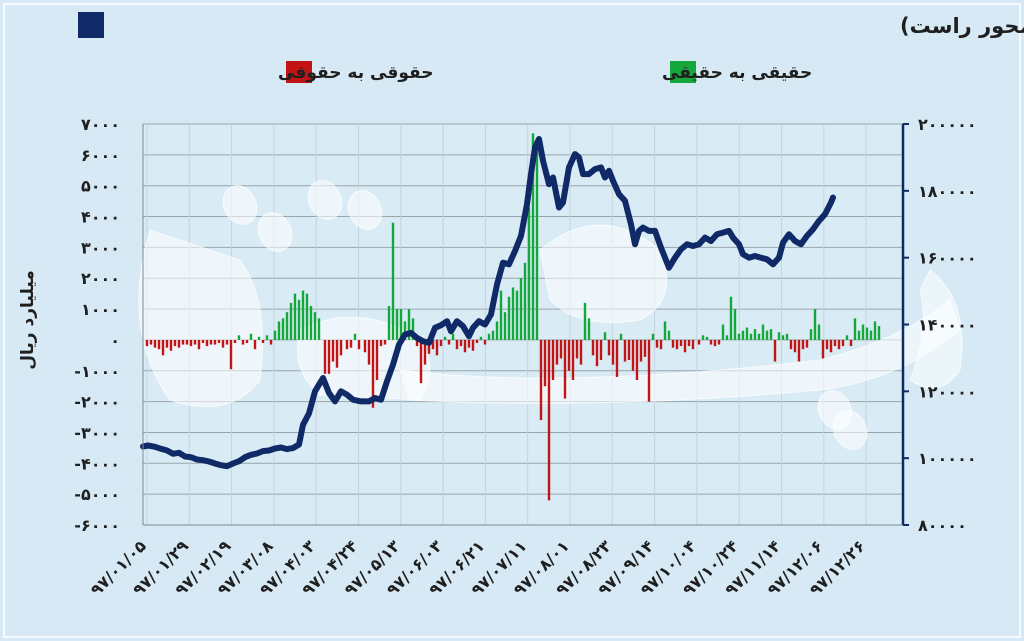 This screenshot has height=641, width=1024. I want to click on left-tick-label: ۳۰۰۰, so click(100, 247).